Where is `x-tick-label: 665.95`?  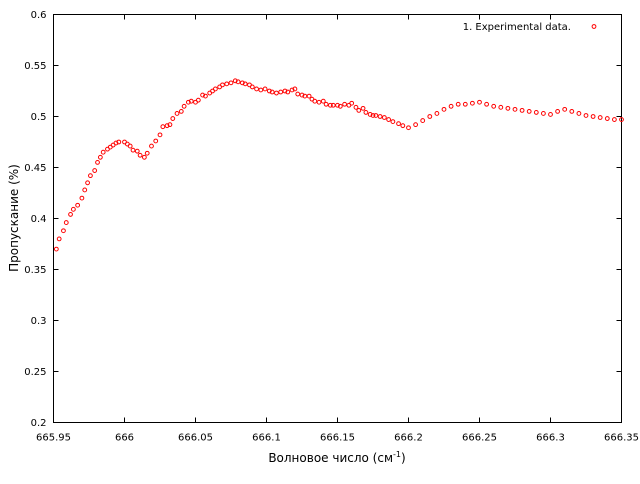 x-tick-label: 665.95 is located at coordinates (53, 438).